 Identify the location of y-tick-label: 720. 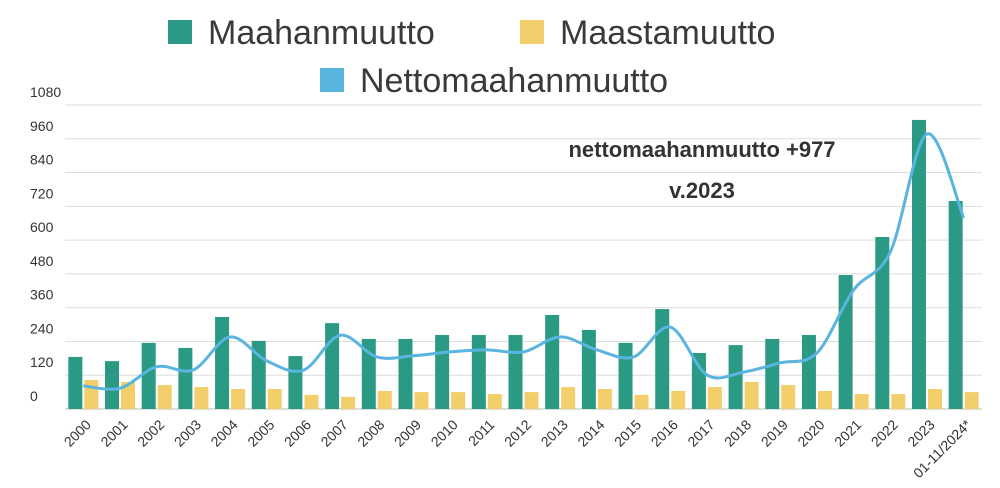
(42, 193).